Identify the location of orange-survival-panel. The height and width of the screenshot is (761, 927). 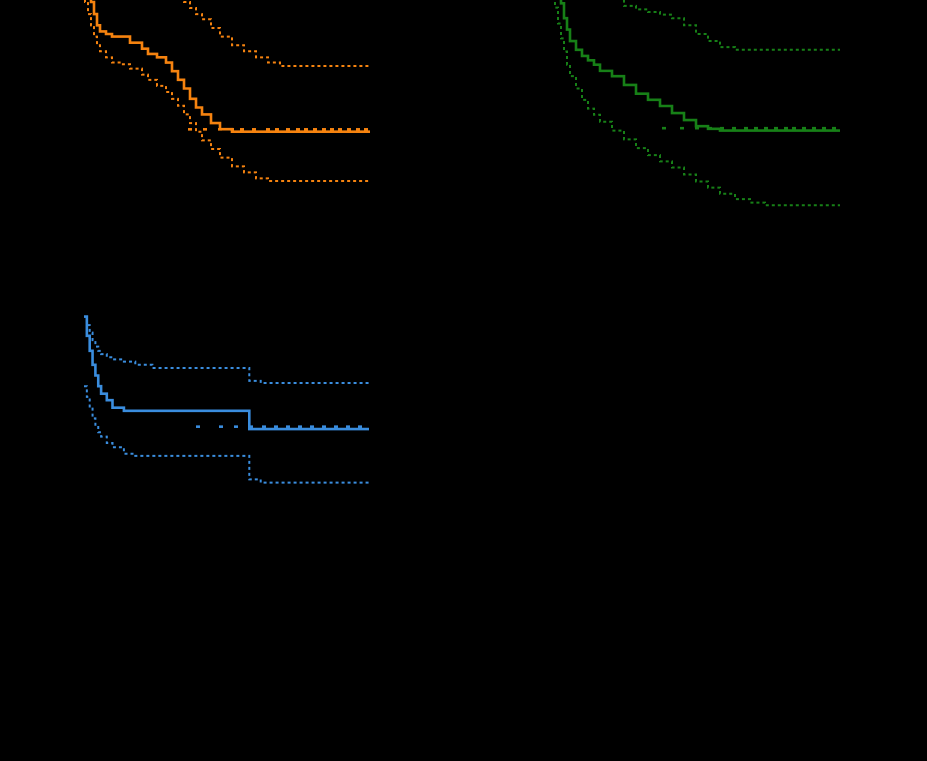
(220, 97).